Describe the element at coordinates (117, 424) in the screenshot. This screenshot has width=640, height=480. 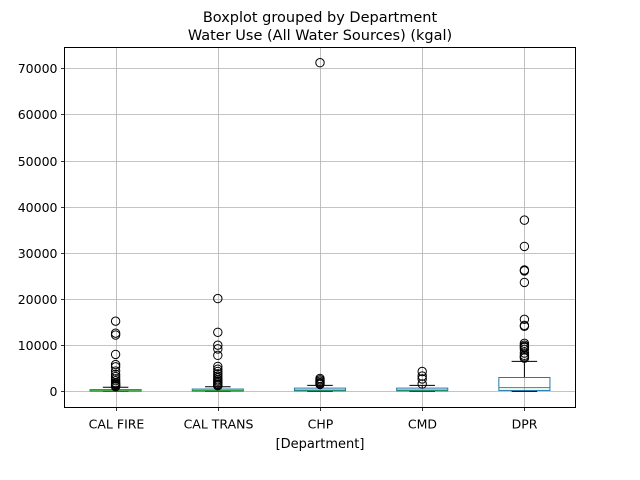
I see `x-tick-label: CAL FIRE` at that location.